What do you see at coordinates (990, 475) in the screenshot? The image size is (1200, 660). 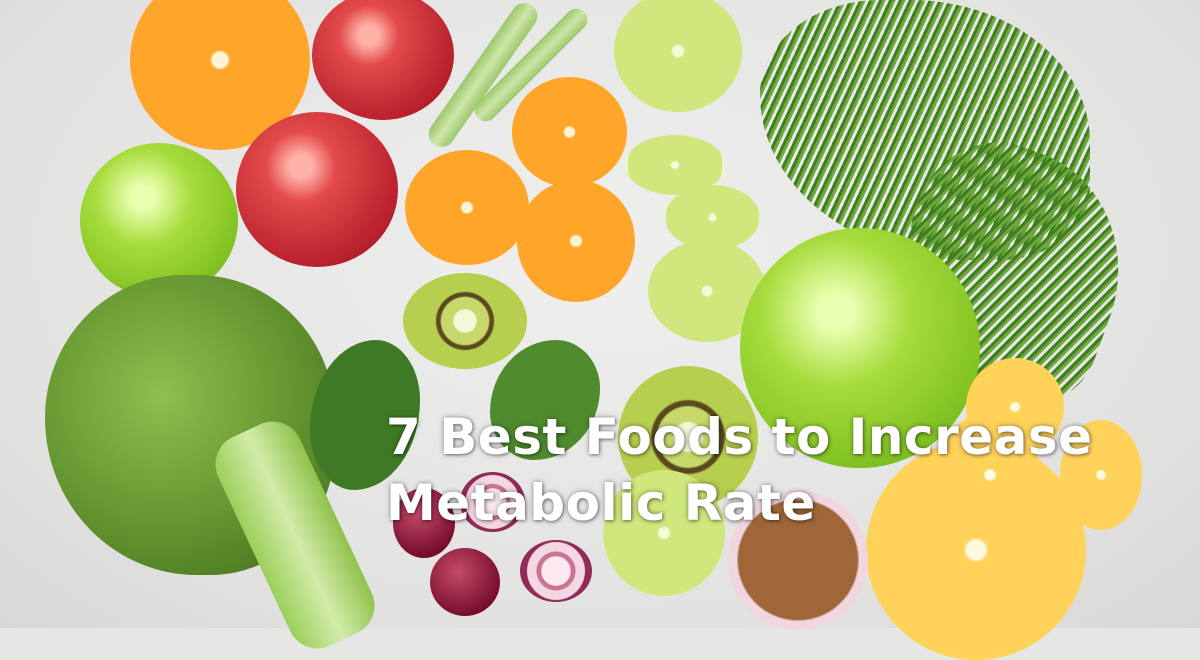 I see `lemon-slice` at bounding box center [990, 475].